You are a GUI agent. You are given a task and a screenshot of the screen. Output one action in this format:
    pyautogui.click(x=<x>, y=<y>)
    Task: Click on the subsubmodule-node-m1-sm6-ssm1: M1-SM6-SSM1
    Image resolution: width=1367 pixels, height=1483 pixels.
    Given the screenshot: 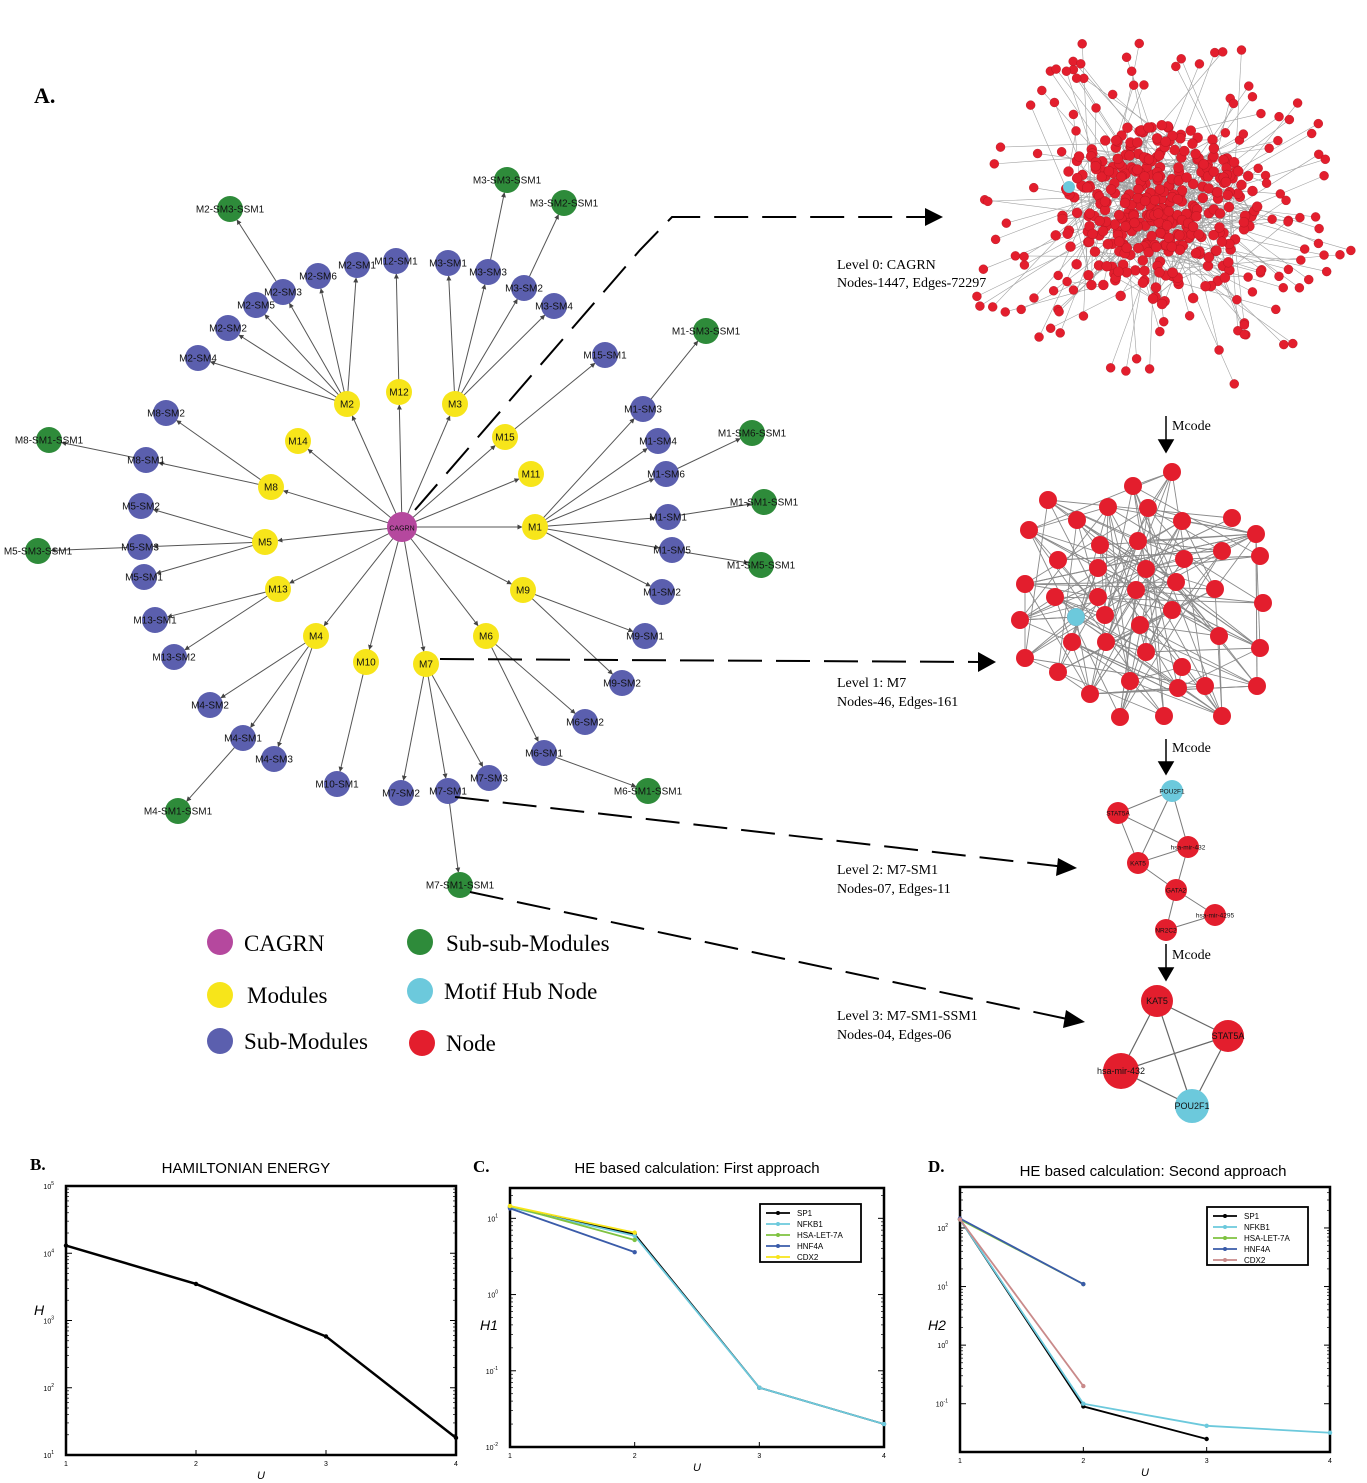 What is the action you would take?
    pyautogui.click(x=752, y=433)
    